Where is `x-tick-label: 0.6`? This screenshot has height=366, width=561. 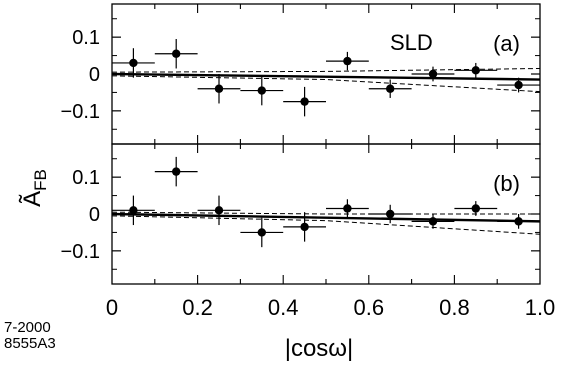 x-tick-label: 0.6 is located at coordinates (369, 307).